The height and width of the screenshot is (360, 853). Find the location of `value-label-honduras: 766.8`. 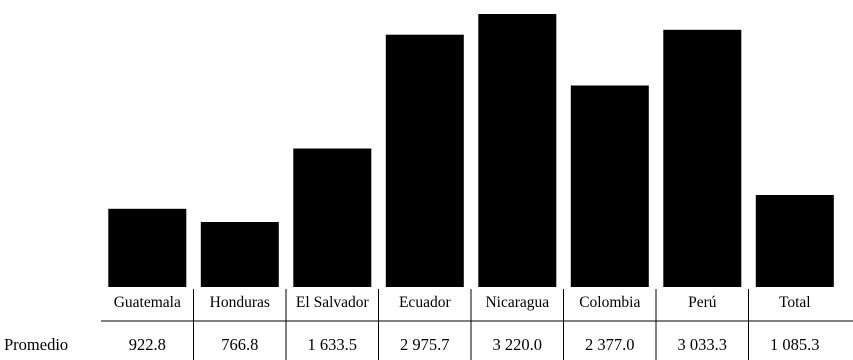

value-label-honduras: 766.8 is located at coordinates (239, 344).